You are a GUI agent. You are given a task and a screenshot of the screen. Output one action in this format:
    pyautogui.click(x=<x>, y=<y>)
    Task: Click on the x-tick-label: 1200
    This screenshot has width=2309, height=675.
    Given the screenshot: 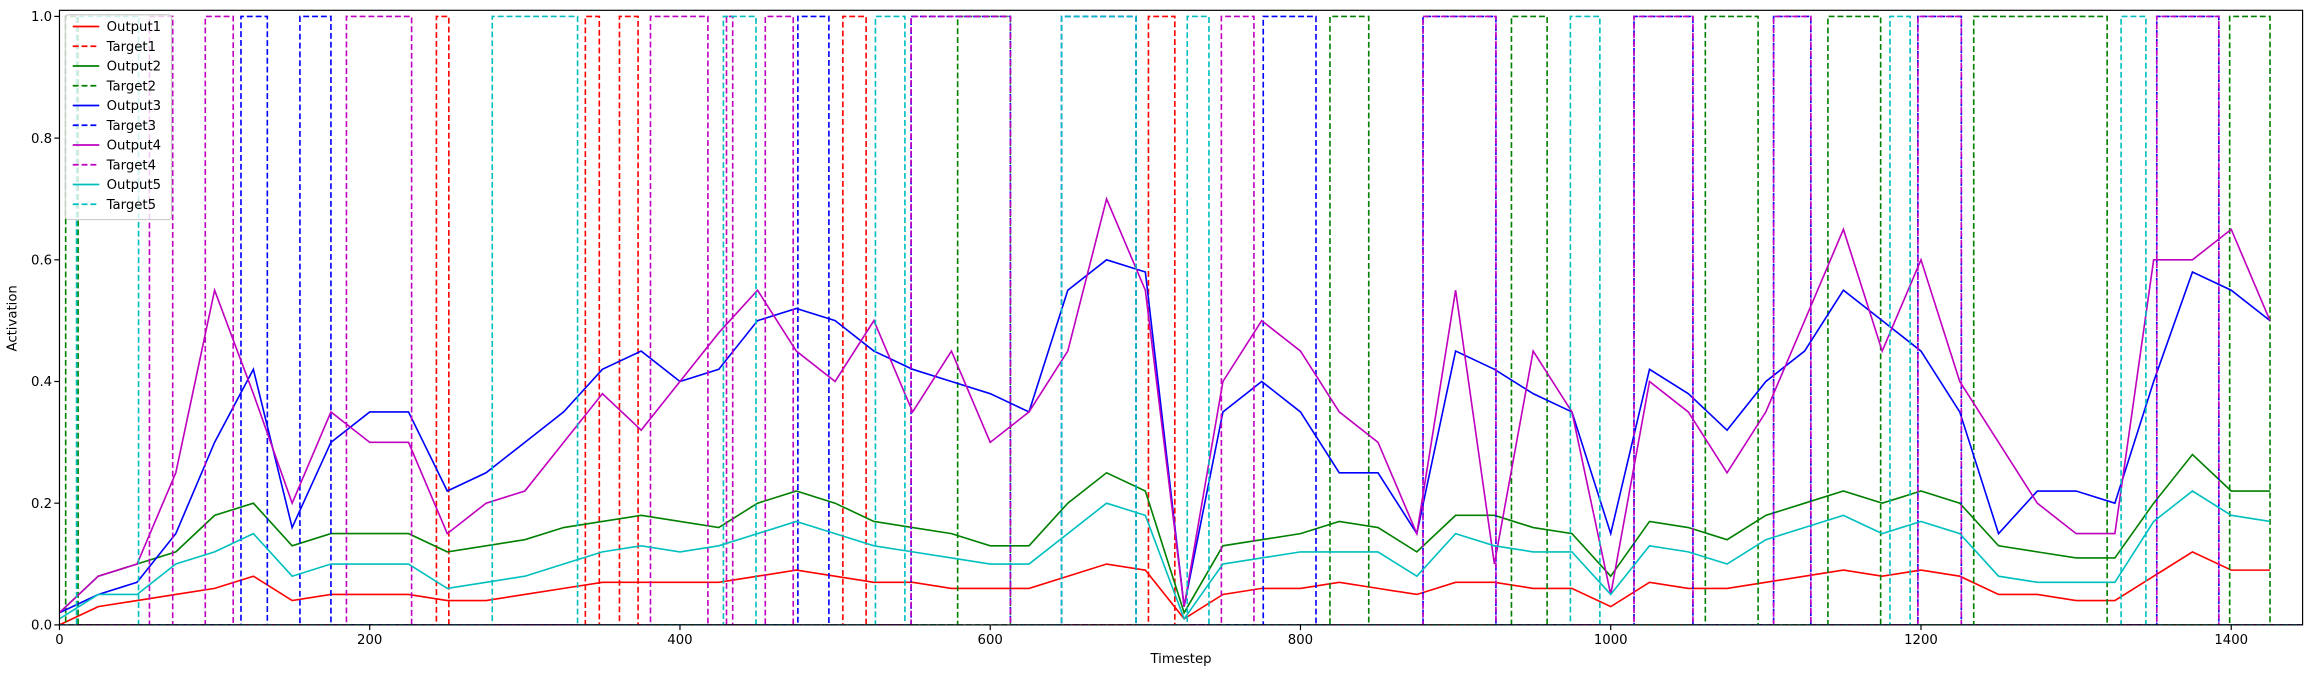 What is the action you would take?
    pyautogui.click(x=1921, y=640)
    